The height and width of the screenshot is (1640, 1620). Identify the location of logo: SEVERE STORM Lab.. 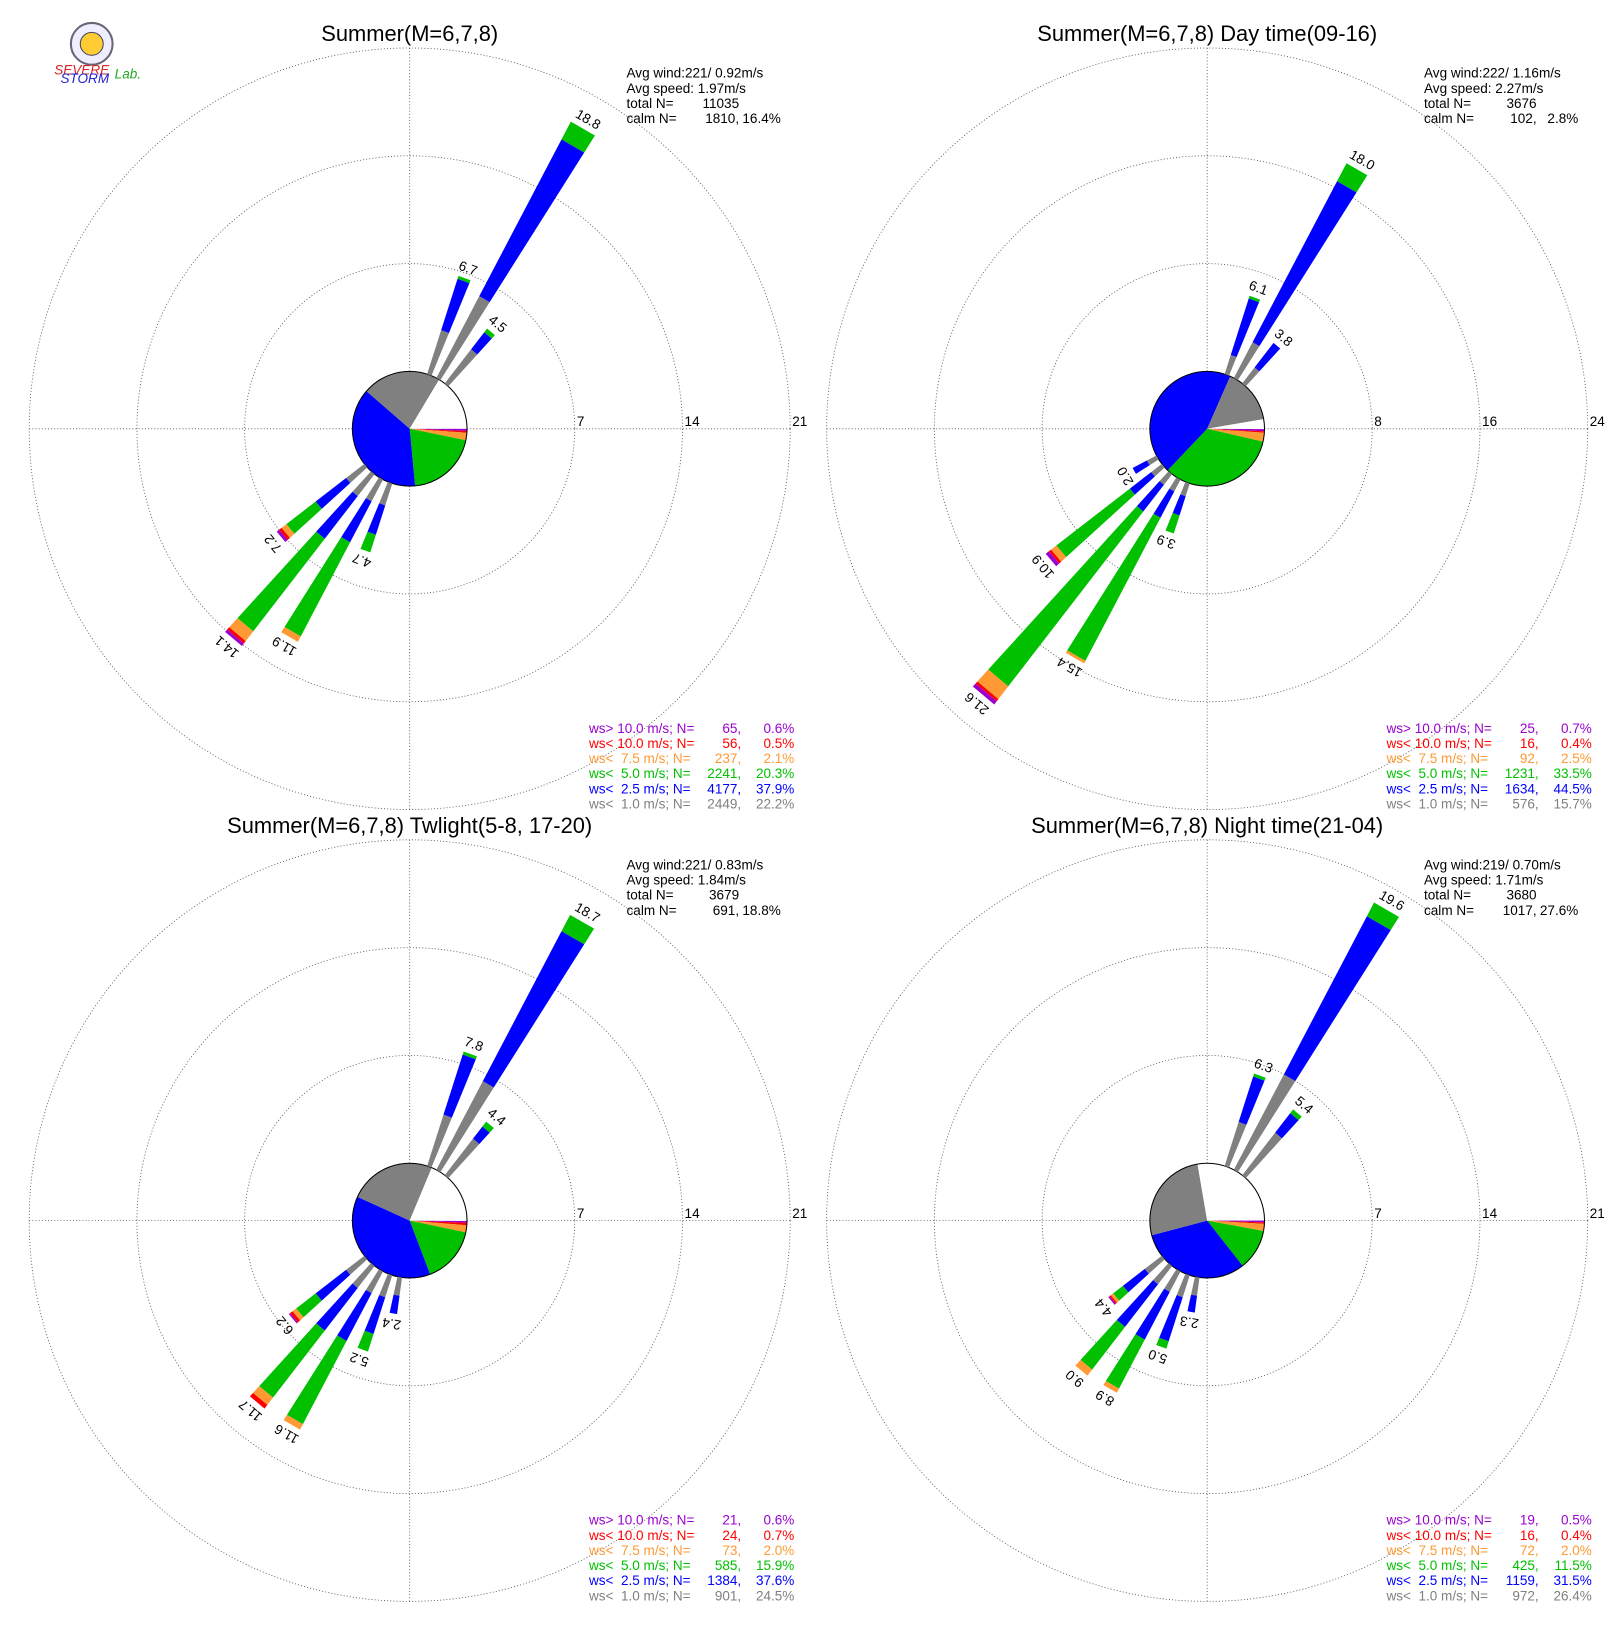
(97, 53).